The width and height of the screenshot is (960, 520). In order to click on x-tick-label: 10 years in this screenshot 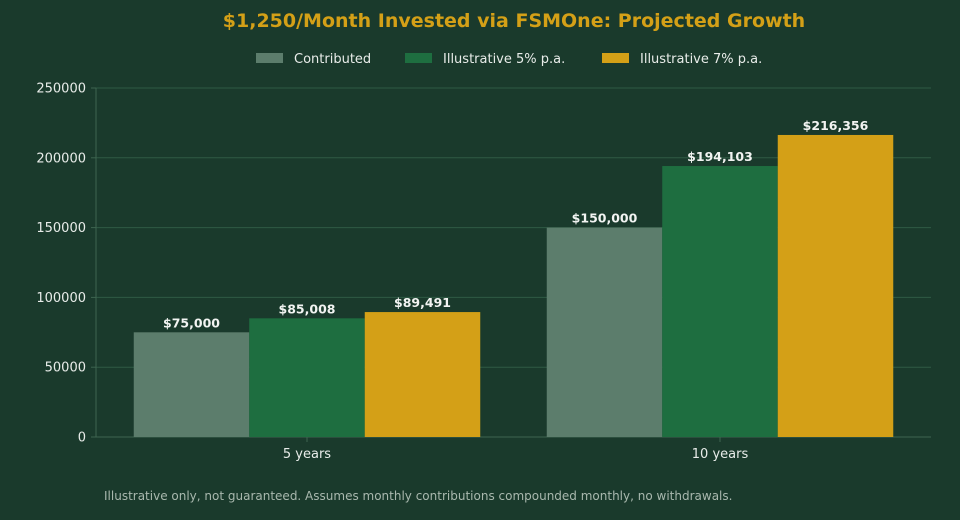, I will do `click(720, 454)`.